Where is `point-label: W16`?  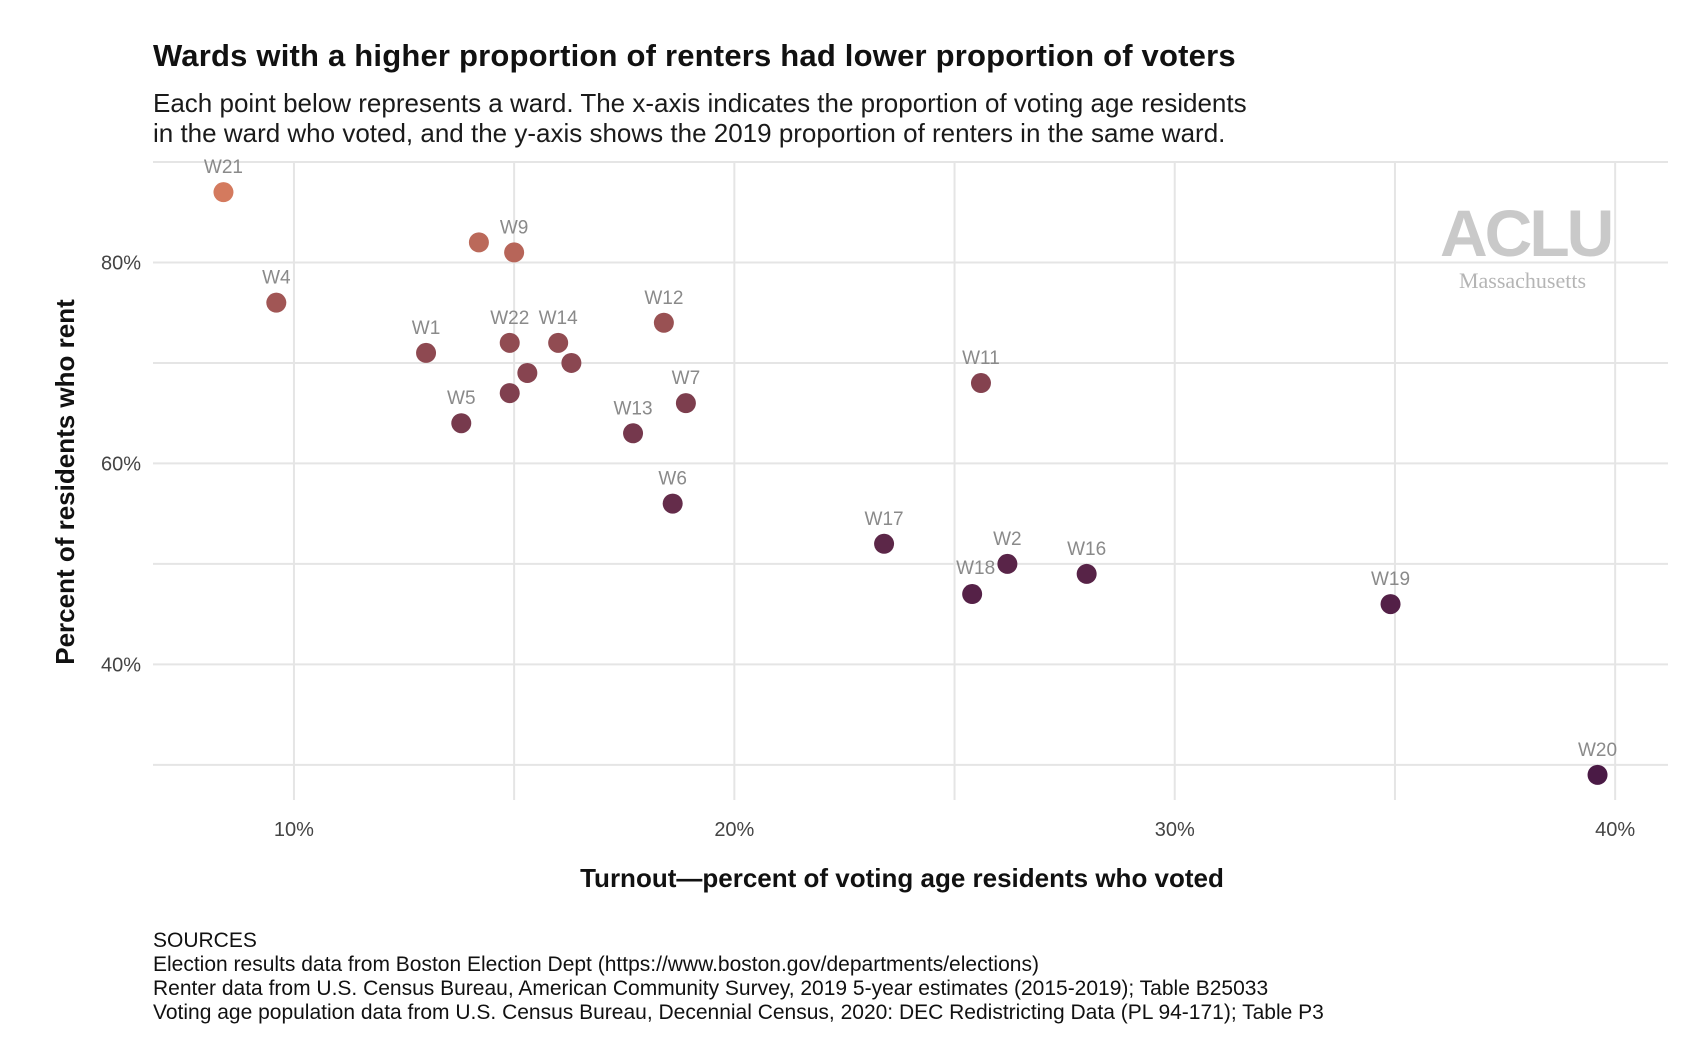 point-label: W16 is located at coordinates (1086, 549).